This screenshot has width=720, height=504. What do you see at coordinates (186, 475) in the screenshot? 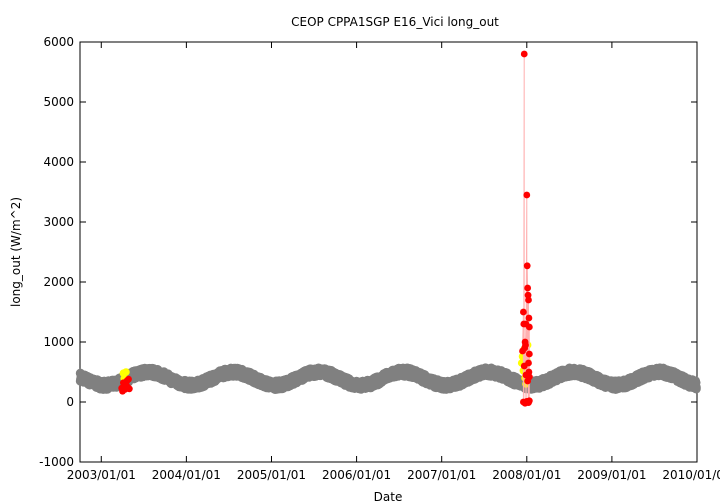
I see `x-tick-label: 2004/01/01` at bounding box center [186, 475].